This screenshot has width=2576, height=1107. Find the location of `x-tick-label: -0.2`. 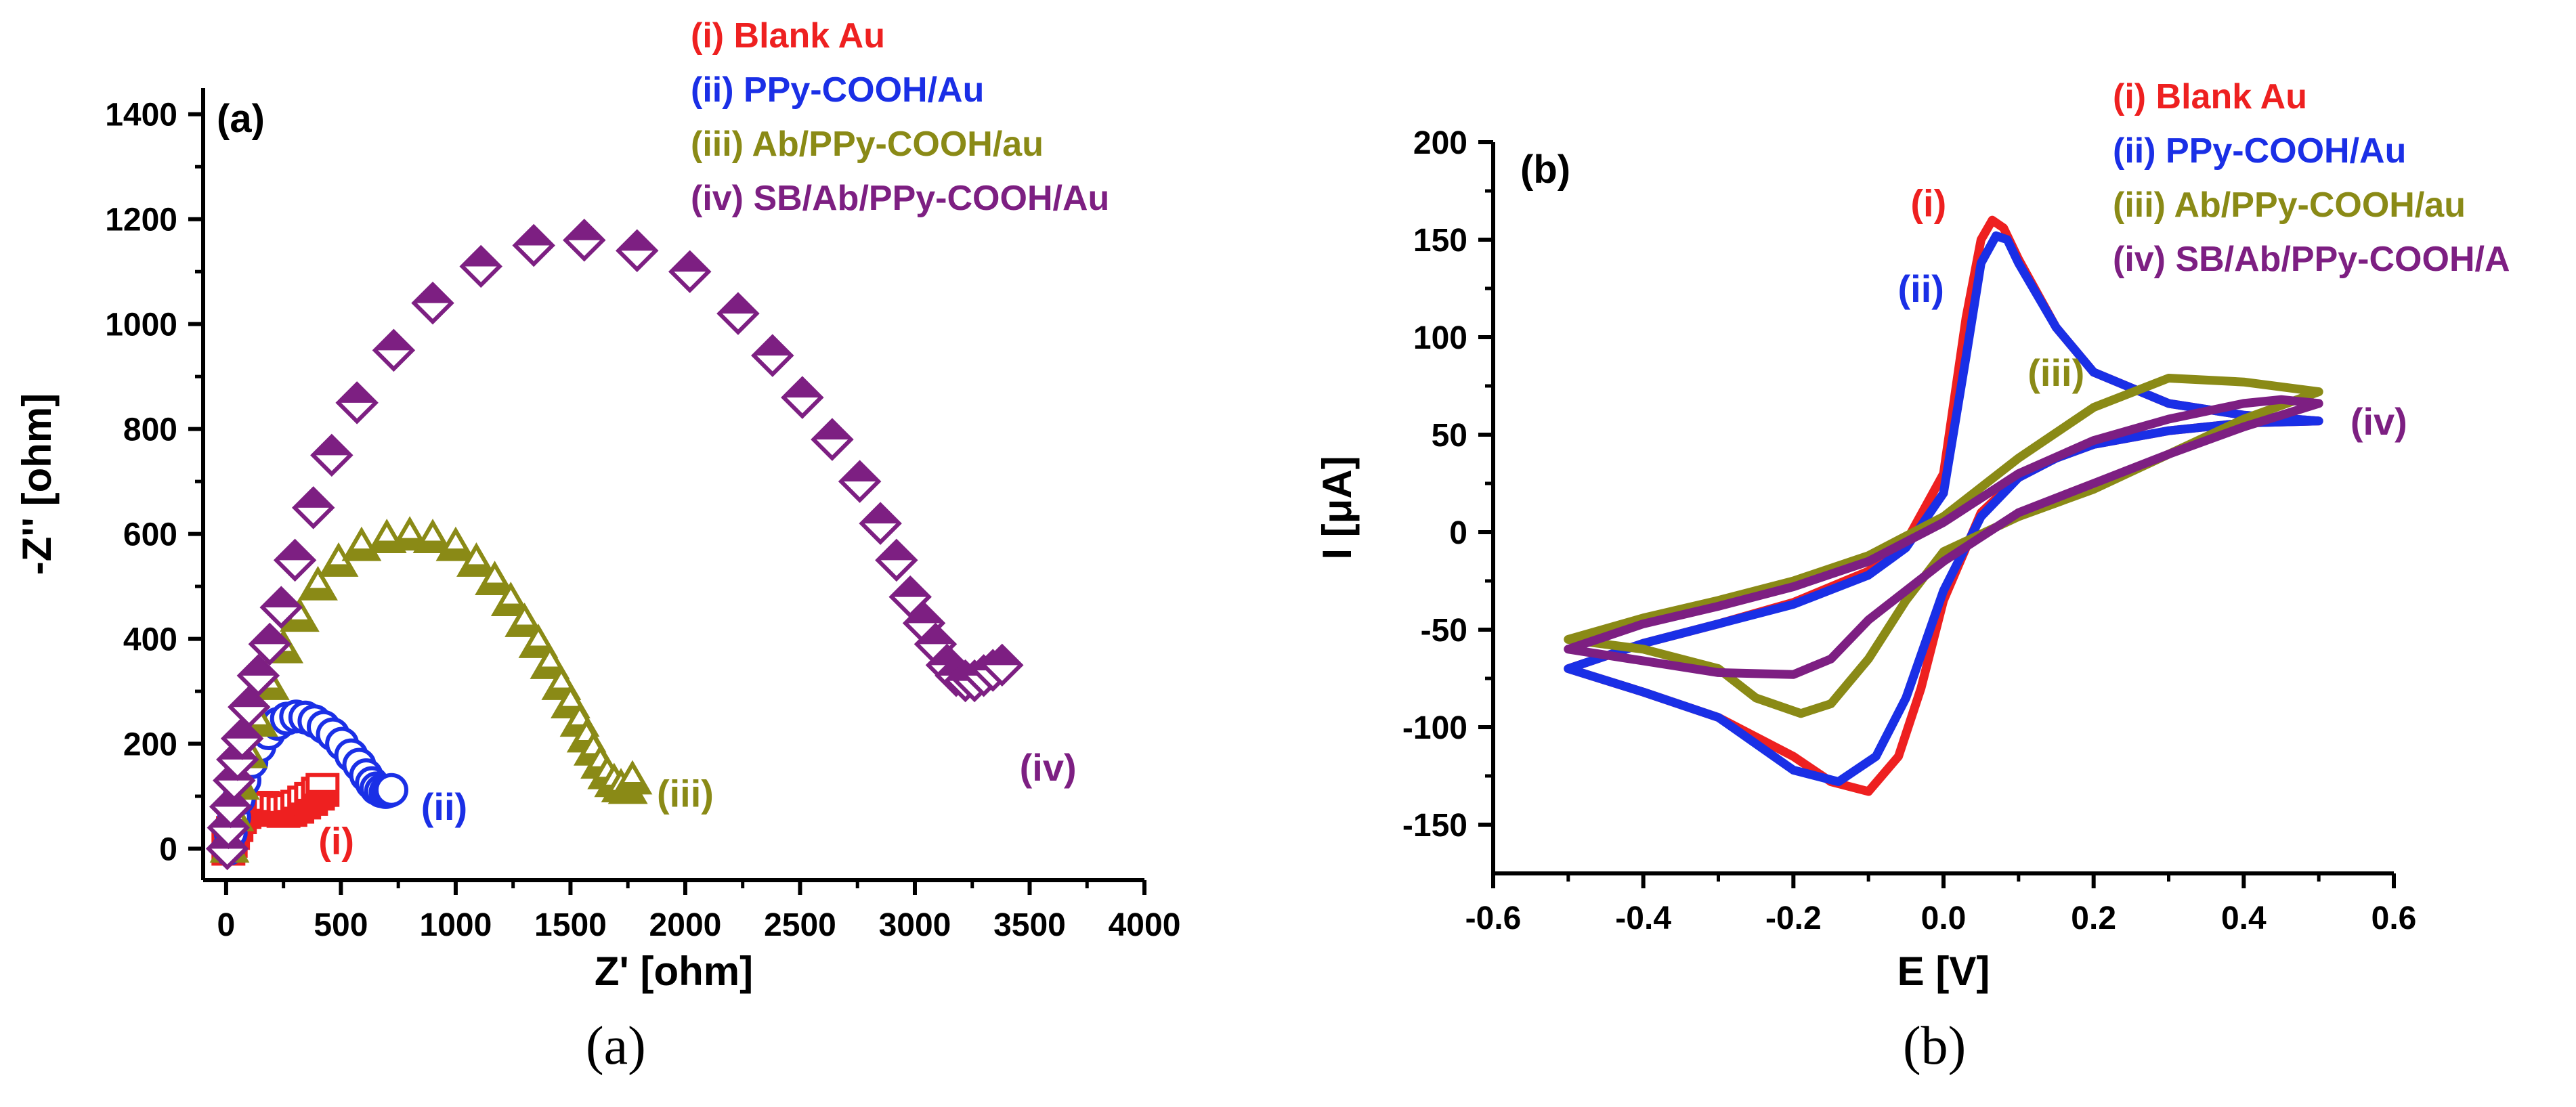

x-tick-label: -0.2 is located at coordinates (1793, 918).